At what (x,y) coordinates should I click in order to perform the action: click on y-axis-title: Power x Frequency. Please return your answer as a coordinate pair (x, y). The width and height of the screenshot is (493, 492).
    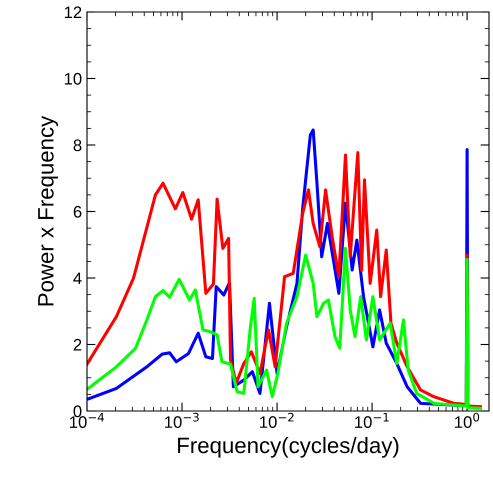
    Looking at the image, I should click on (48, 211).